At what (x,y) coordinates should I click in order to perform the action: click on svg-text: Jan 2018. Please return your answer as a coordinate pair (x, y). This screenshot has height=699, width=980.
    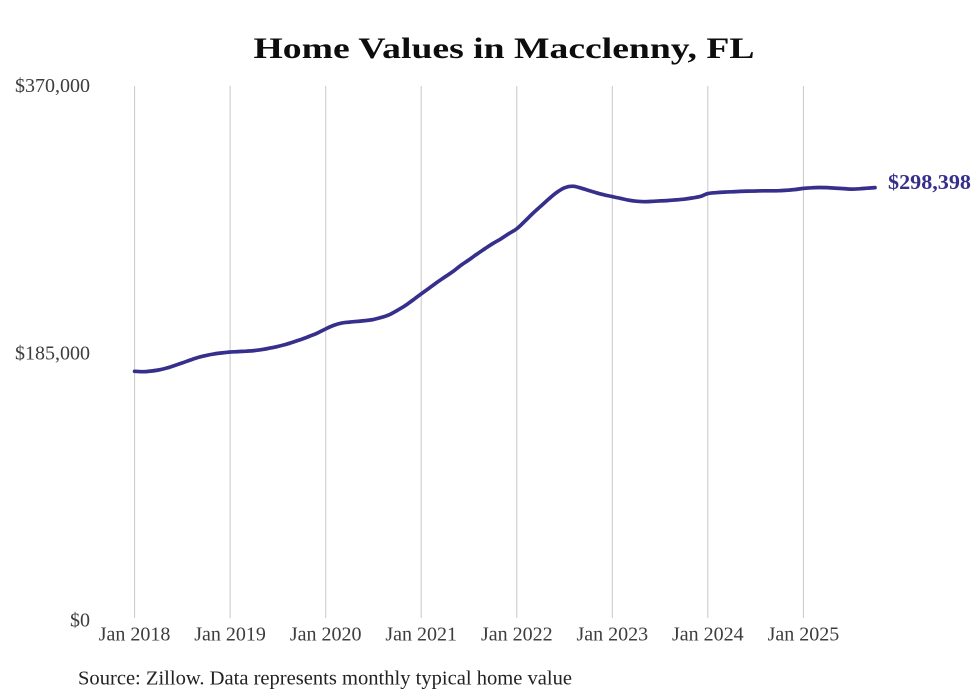
    Looking at the image, I should click on (135, 635).